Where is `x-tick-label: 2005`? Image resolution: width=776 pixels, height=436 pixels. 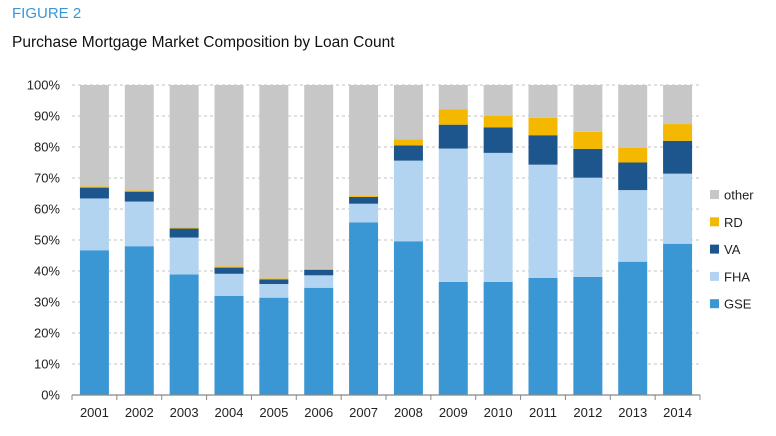 x-tick-label: 2005 is located at coordinates (273, 412).